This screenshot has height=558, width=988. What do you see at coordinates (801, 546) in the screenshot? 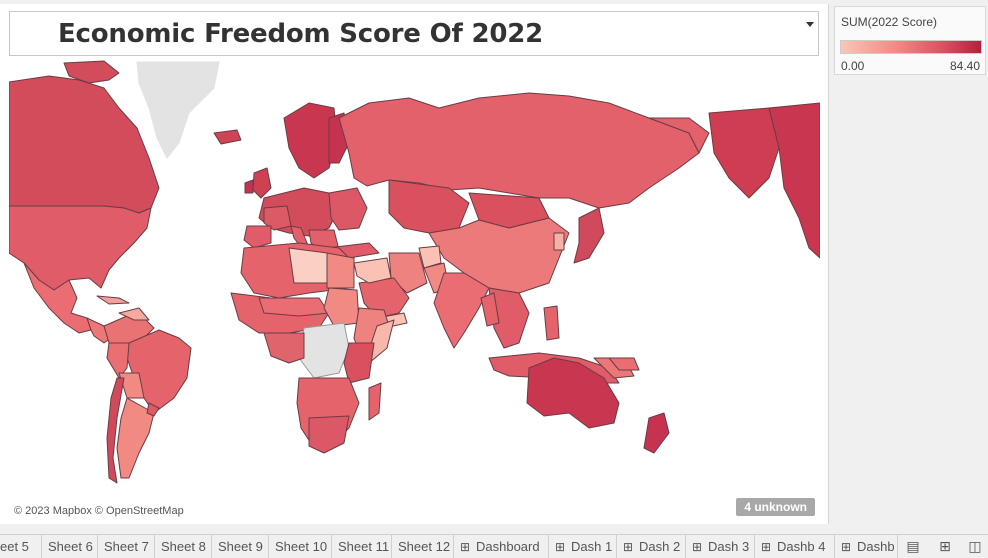
I see `tab-label: Dashb 4` at bounding box center [801, 546].